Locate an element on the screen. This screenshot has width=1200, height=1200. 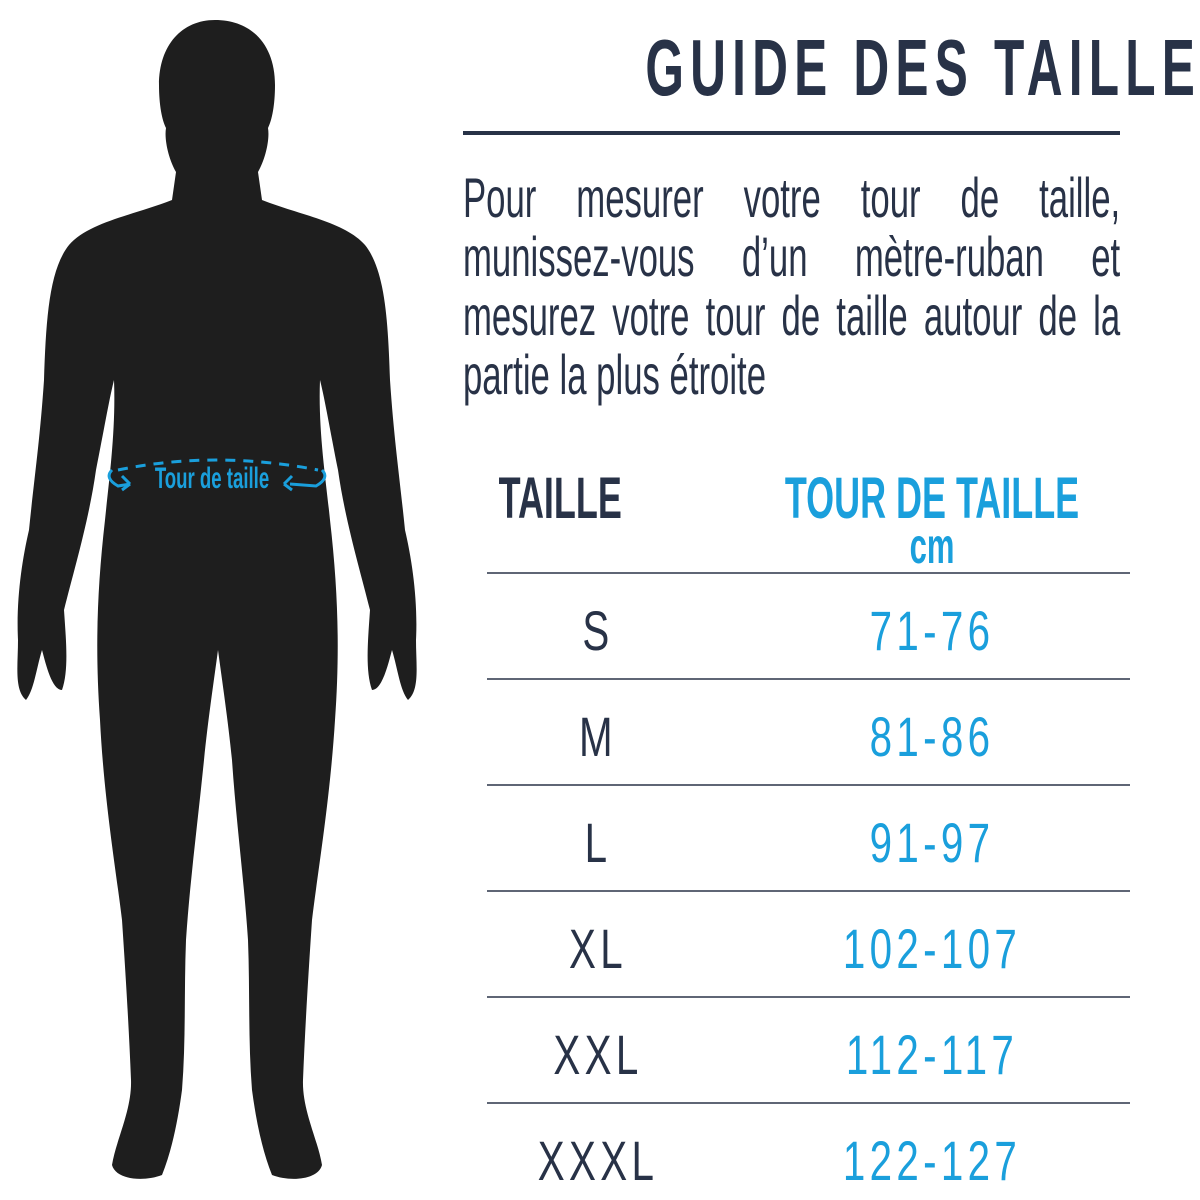
header-waist: TOUR DE TAILLE is located at coordinates (932, 498).